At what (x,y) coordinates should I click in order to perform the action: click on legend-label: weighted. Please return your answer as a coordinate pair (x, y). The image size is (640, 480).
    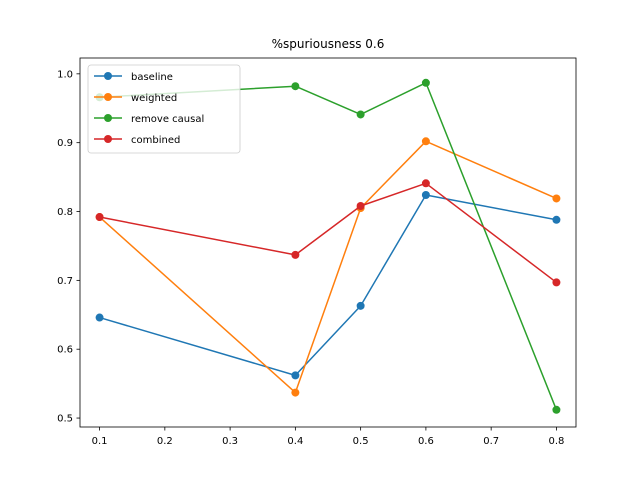
    Looking at the image, I should click on (154, 98).